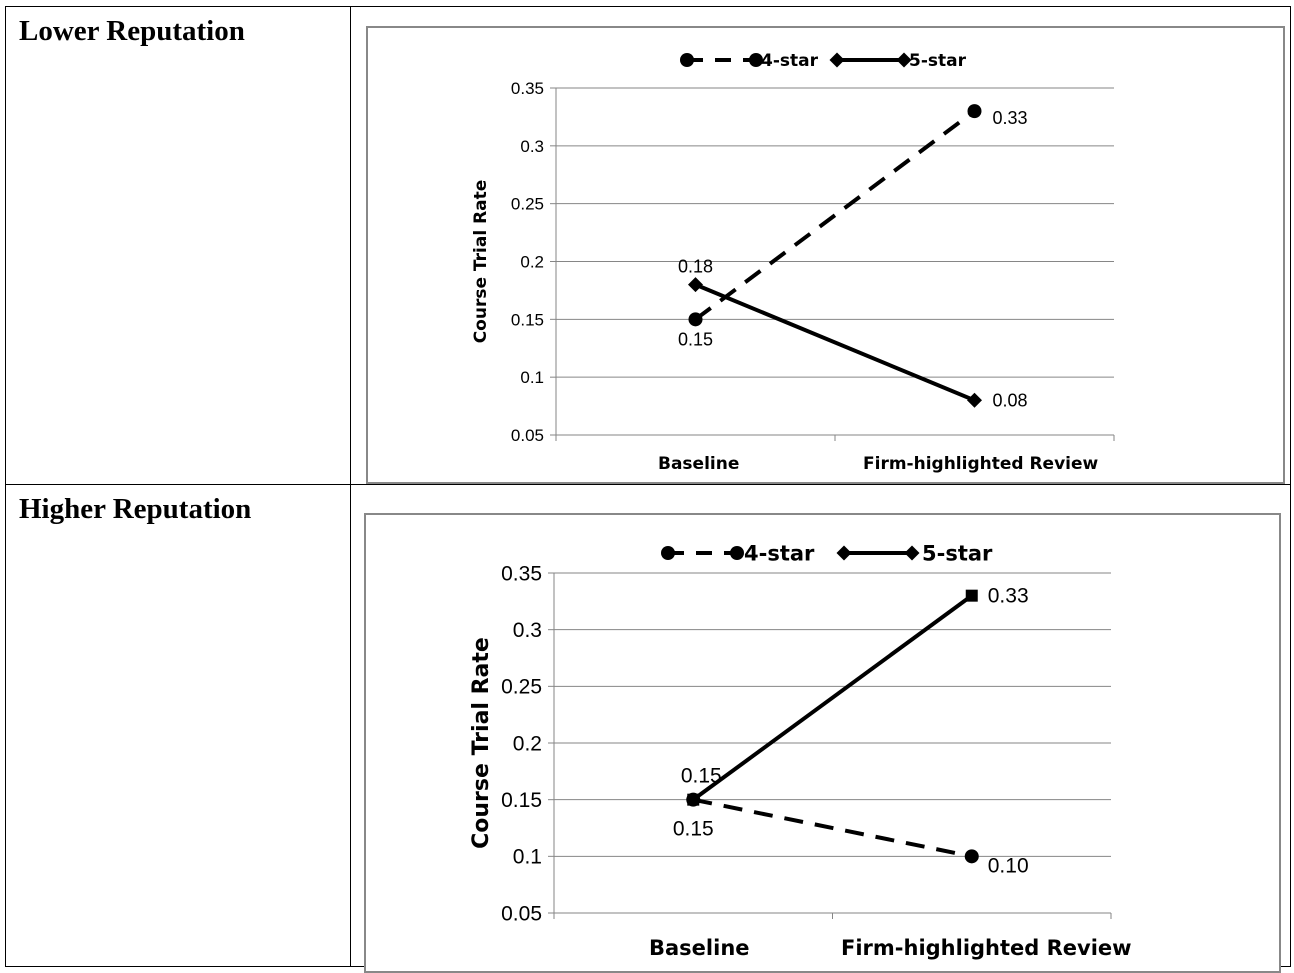  I want to click on row-label-lower-reputation: Lower Reputation, so click(132, 31).